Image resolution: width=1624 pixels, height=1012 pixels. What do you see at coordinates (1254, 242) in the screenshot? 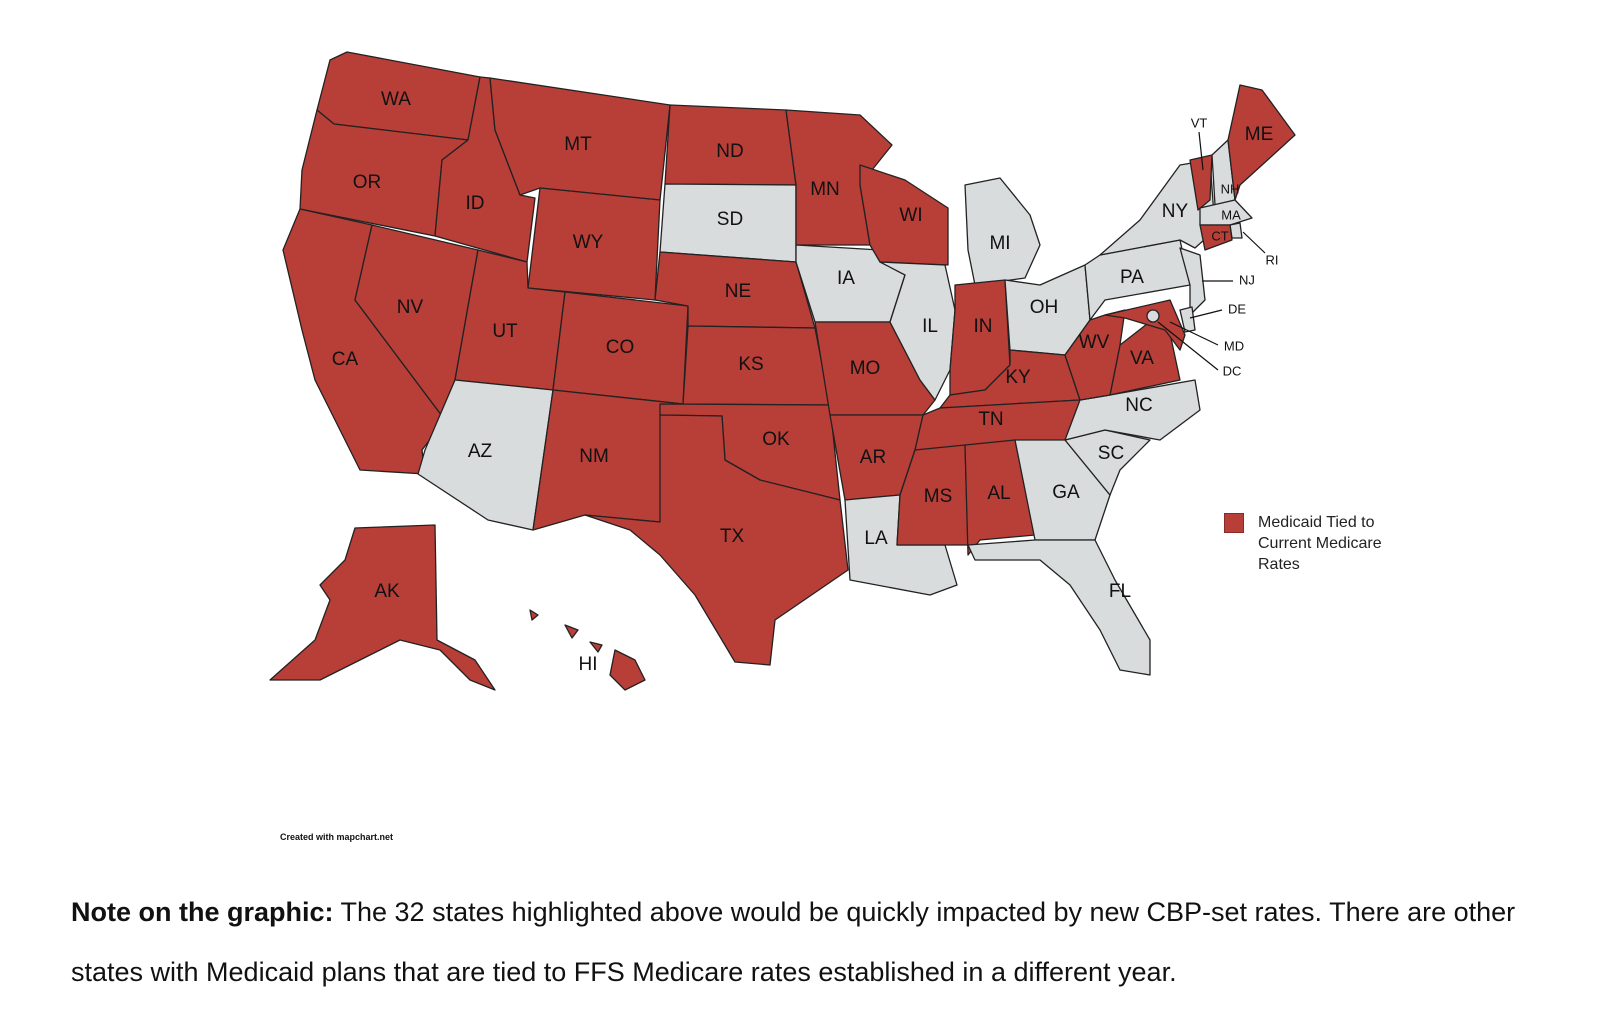
I see `leader-RI` at bounding box center [1254, 242].